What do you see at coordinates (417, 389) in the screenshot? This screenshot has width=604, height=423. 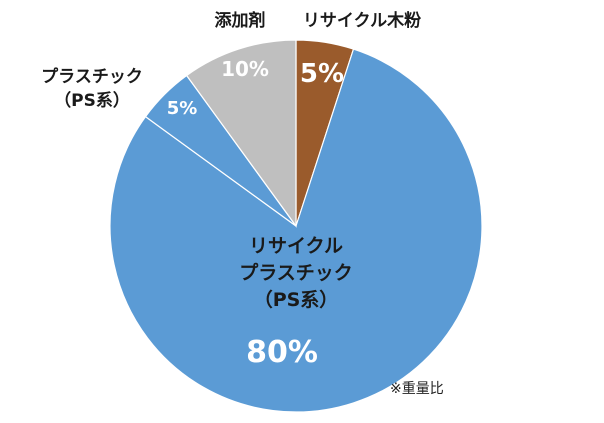 I see `weight-ratio-note: ※重量比` at bounding box center [417, 389].